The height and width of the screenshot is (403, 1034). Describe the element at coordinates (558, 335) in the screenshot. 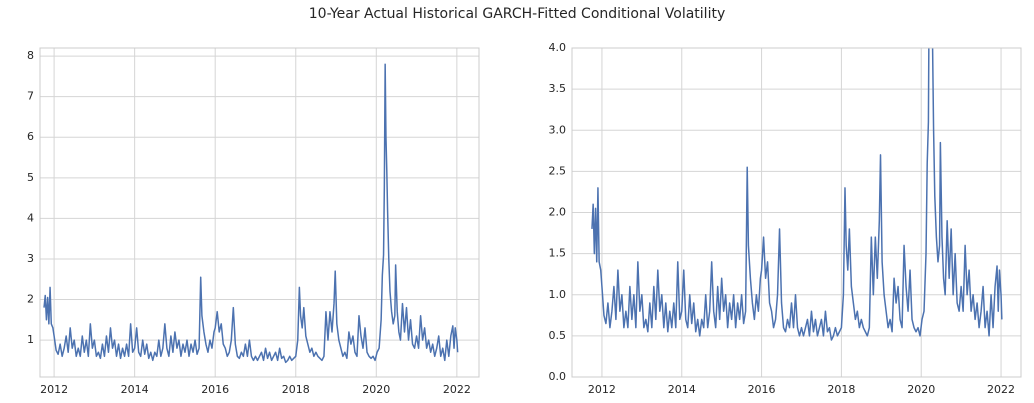

I see `y-tick-label: 0.5` at that location.